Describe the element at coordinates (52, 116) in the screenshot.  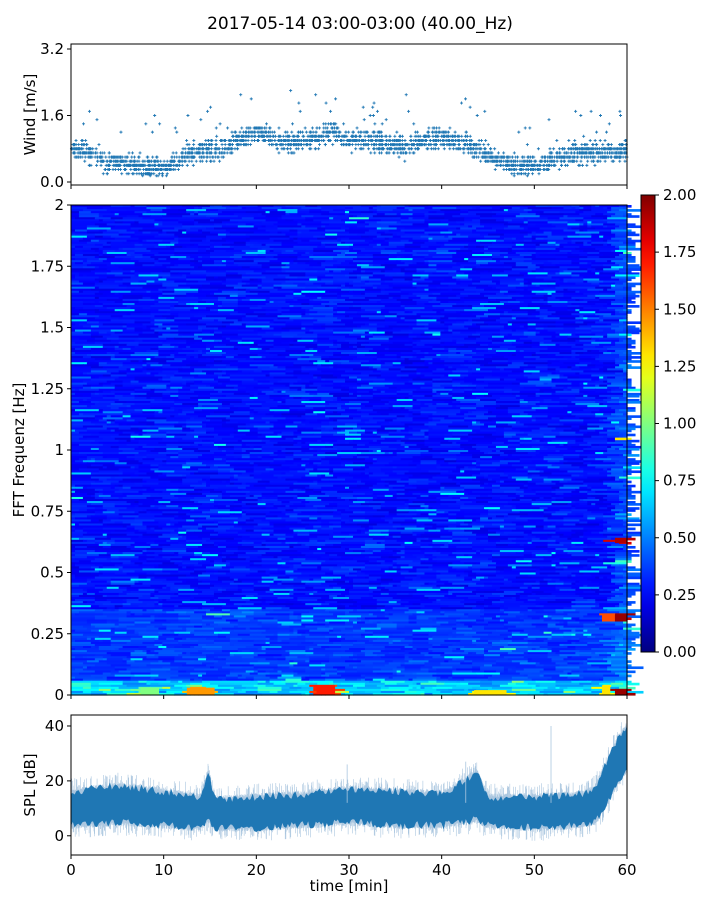
I see `wind-ytick-label: 1.6` at that location.